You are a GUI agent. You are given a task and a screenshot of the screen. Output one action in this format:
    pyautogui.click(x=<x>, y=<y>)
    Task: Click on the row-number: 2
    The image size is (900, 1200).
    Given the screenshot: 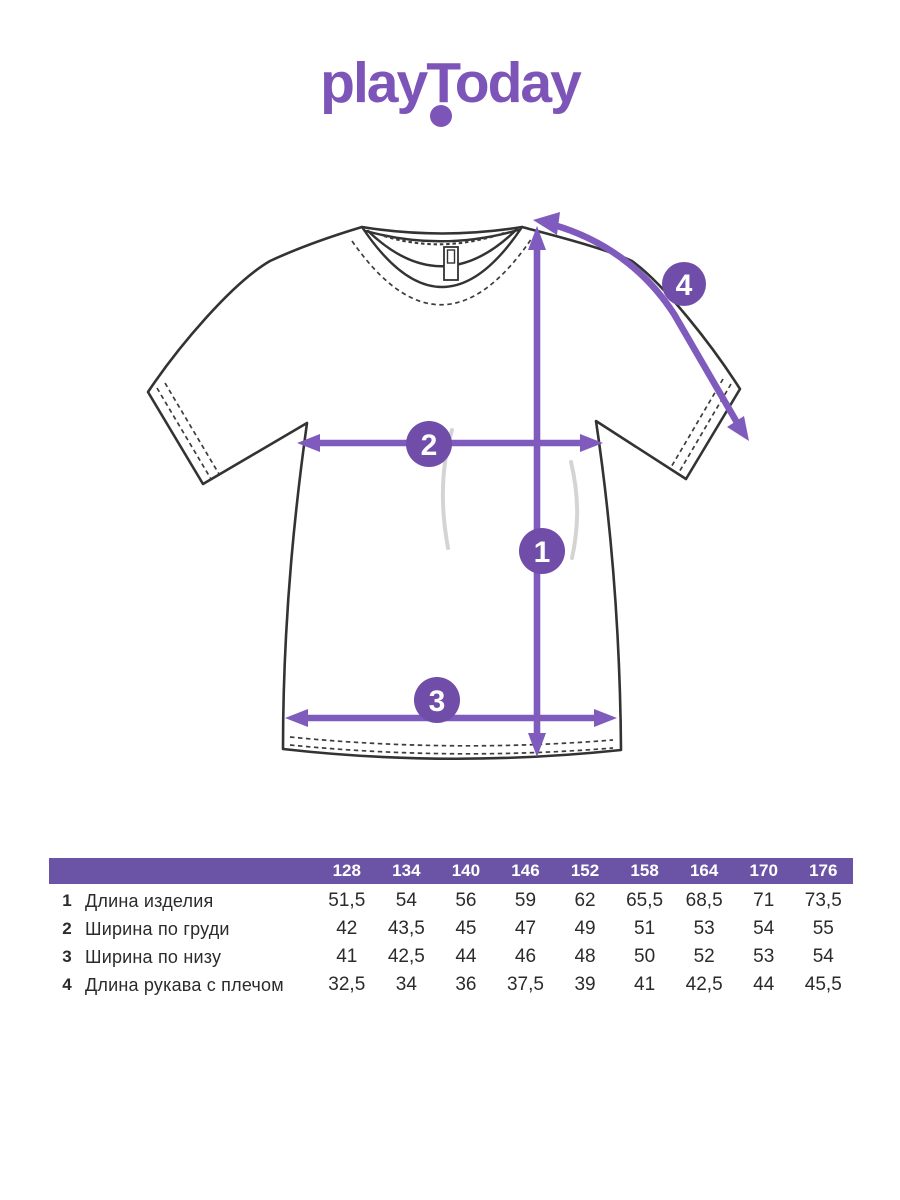 What is the action you would take?
    pyautogui.click(x=67, y=928)
    